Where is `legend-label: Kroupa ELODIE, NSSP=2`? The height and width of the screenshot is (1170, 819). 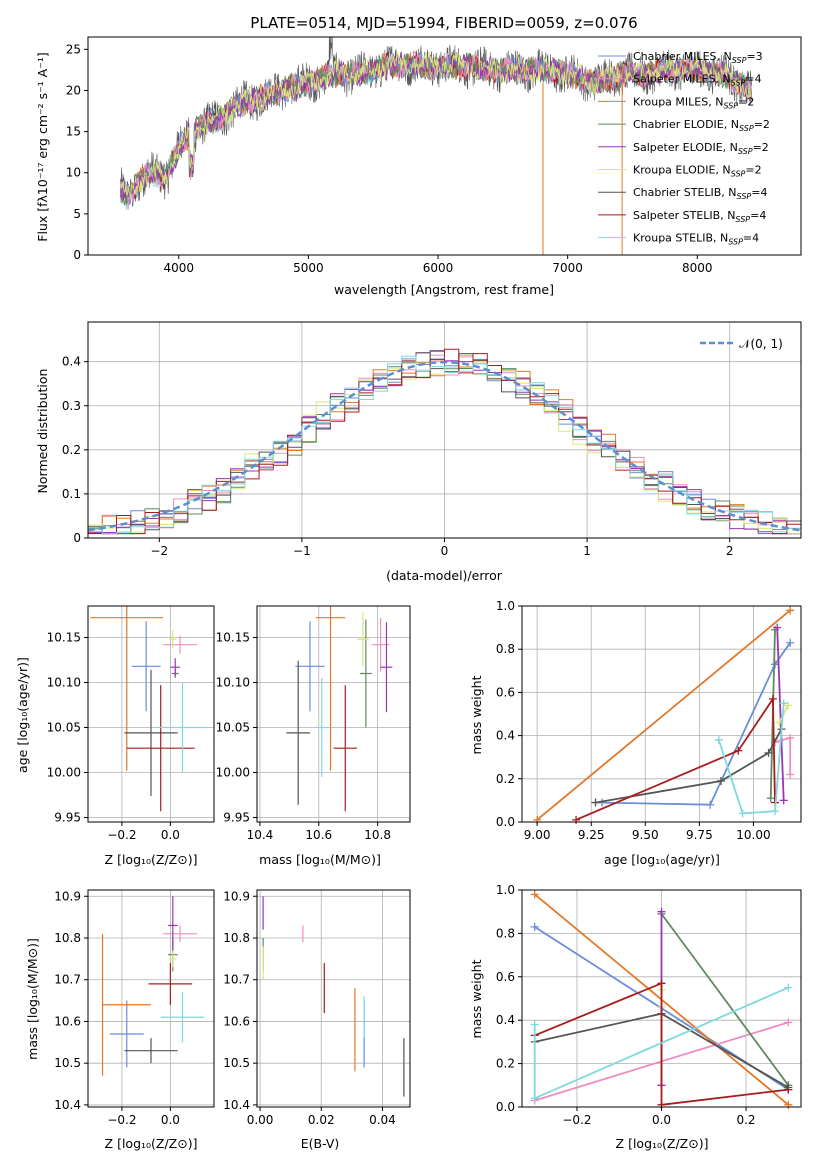
legend-label: Kroupa ELODIE, NSSP=2 is located at coordinates (697, 171).